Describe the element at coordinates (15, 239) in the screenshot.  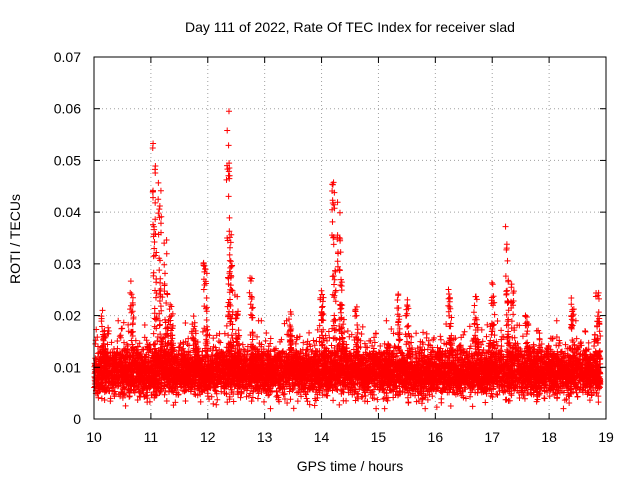
I see `y-axis-label: ROTI / TECUs` at that location.